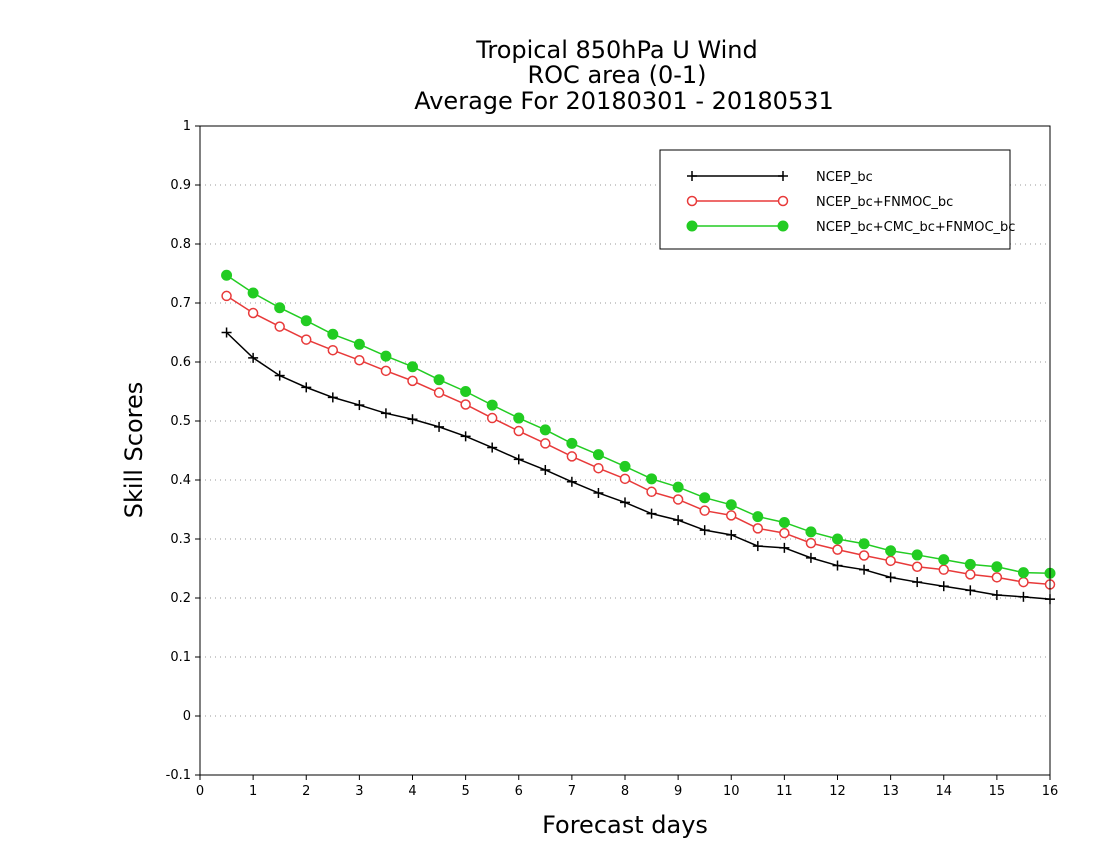 The width and height of the screenshot is (1100, 850). Describe the element at coordinates (884, 202) in the screenshot. I see `legend-label: NCEP_bc+FNMOC_bc` at that location.